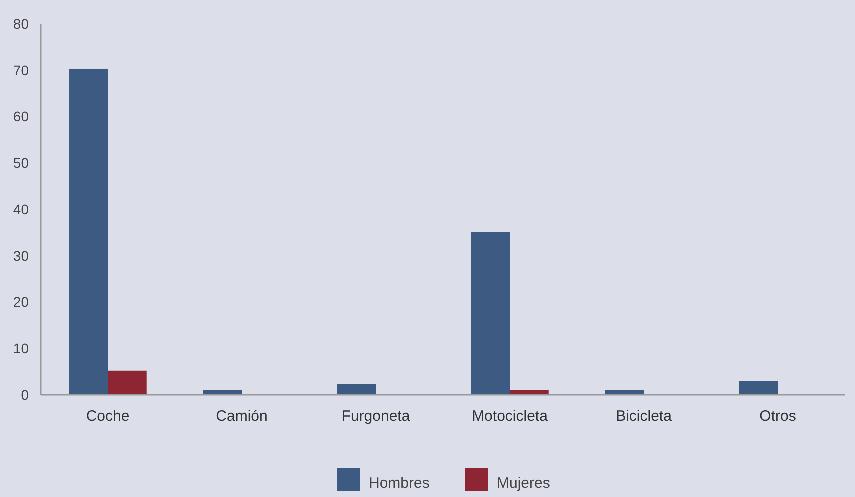 This screenshot has width=855, height=497. I want to click on y-tick-label: 80, so click(21, 24).